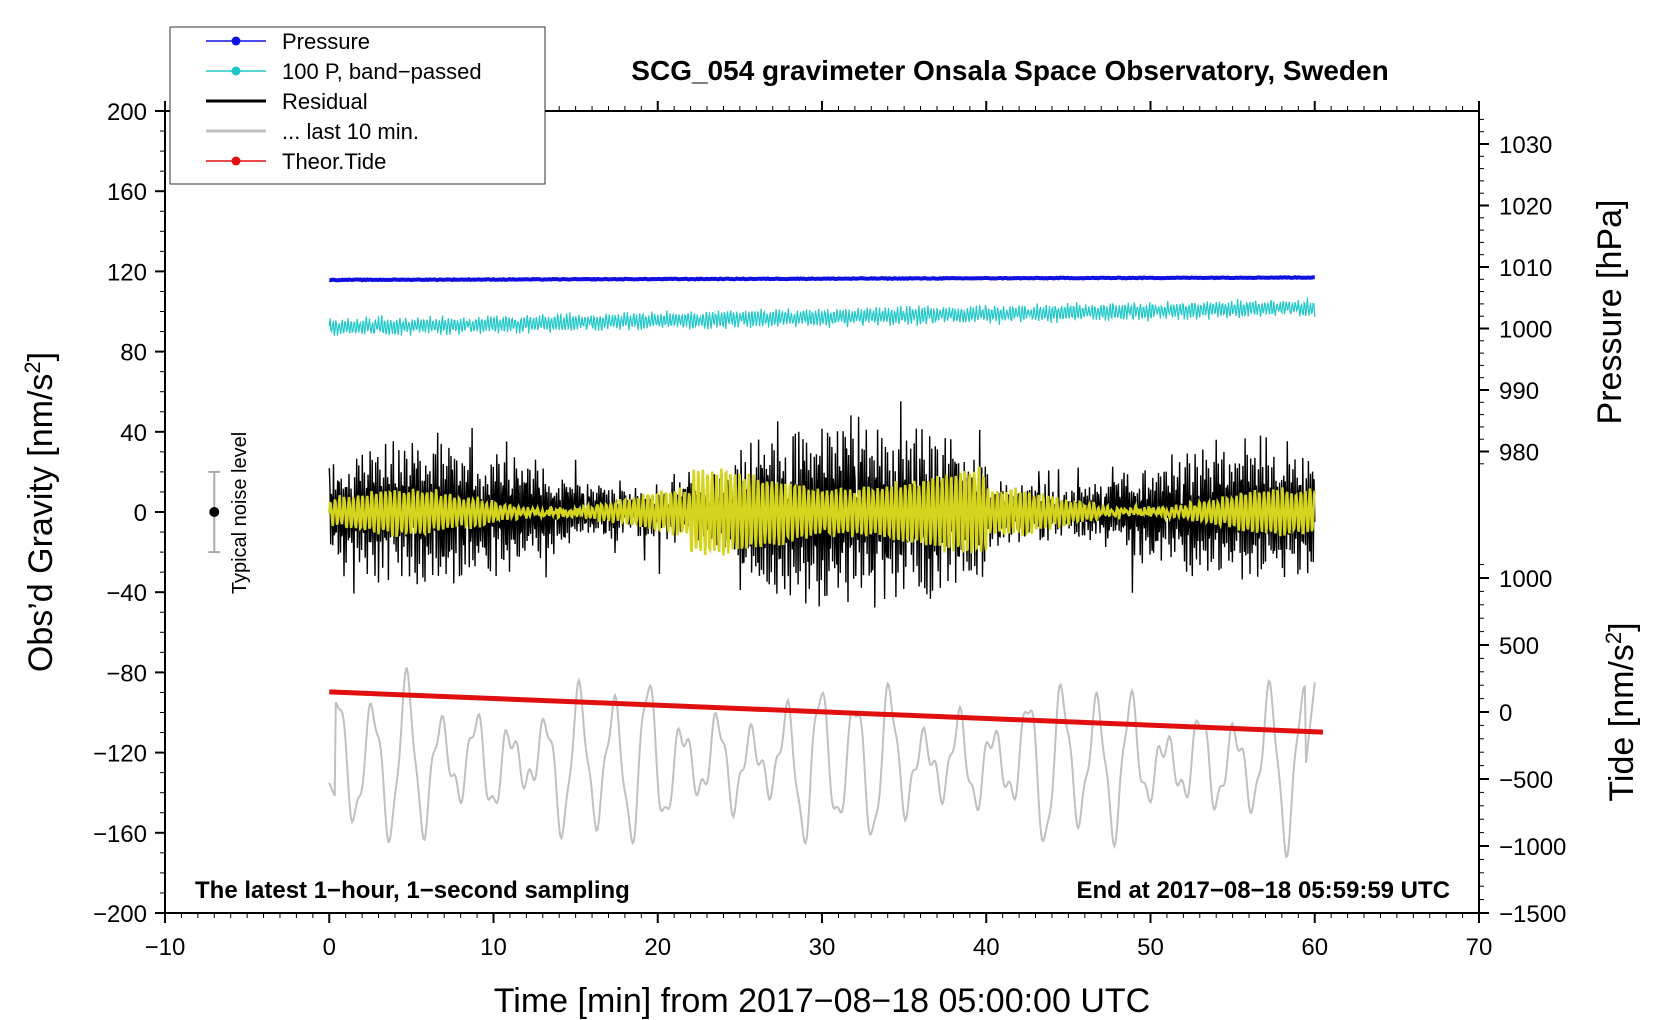 Image resolution: width=1660 pixels, height=1020 pixels. What do you see at coordinates (826, 712) in the screenshot?
I see `series-theor-tide` at bounding box center [826, 712].